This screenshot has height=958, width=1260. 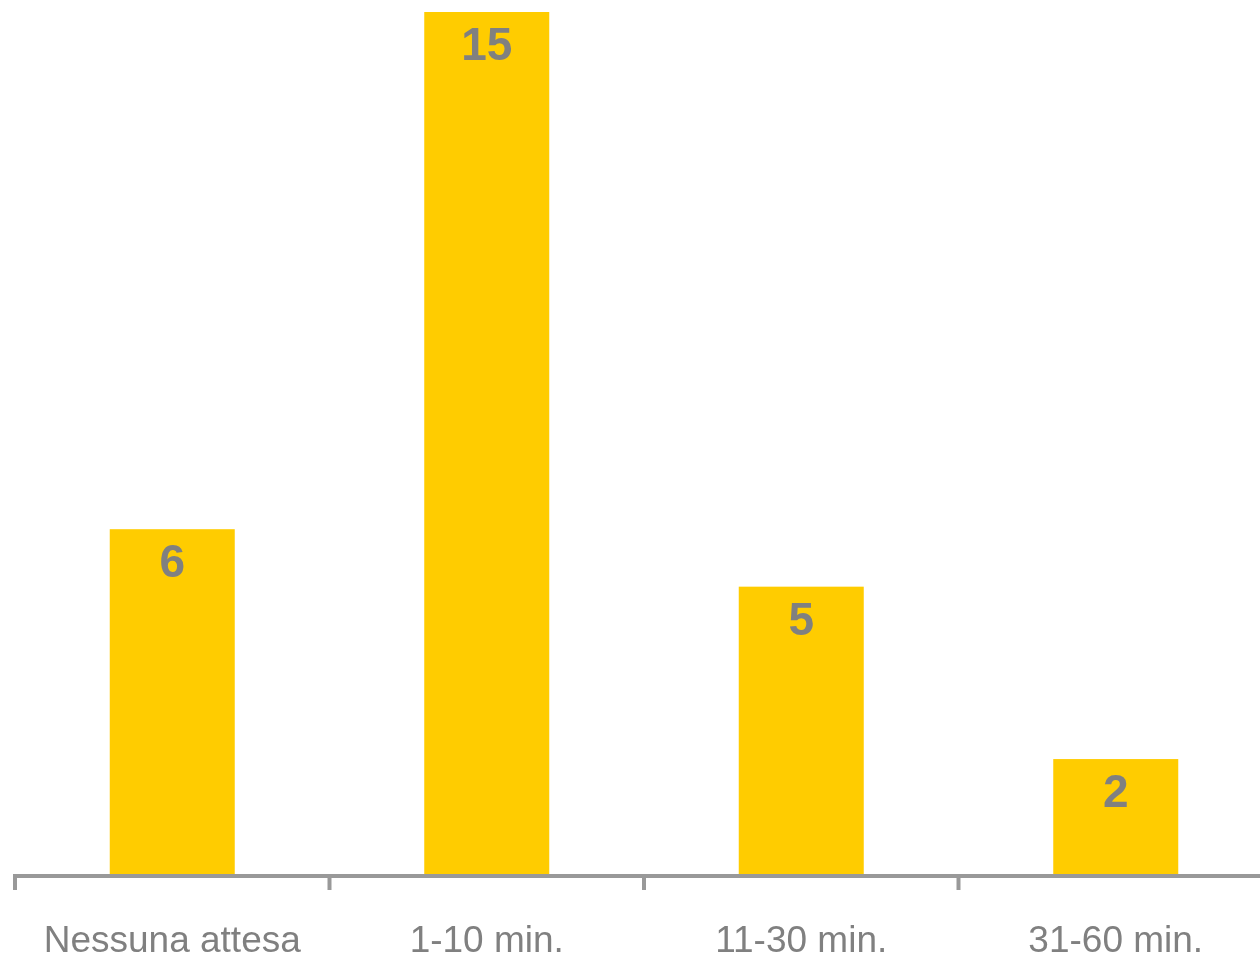 I want to click on data-label: 6, so click(x=172, y=561).